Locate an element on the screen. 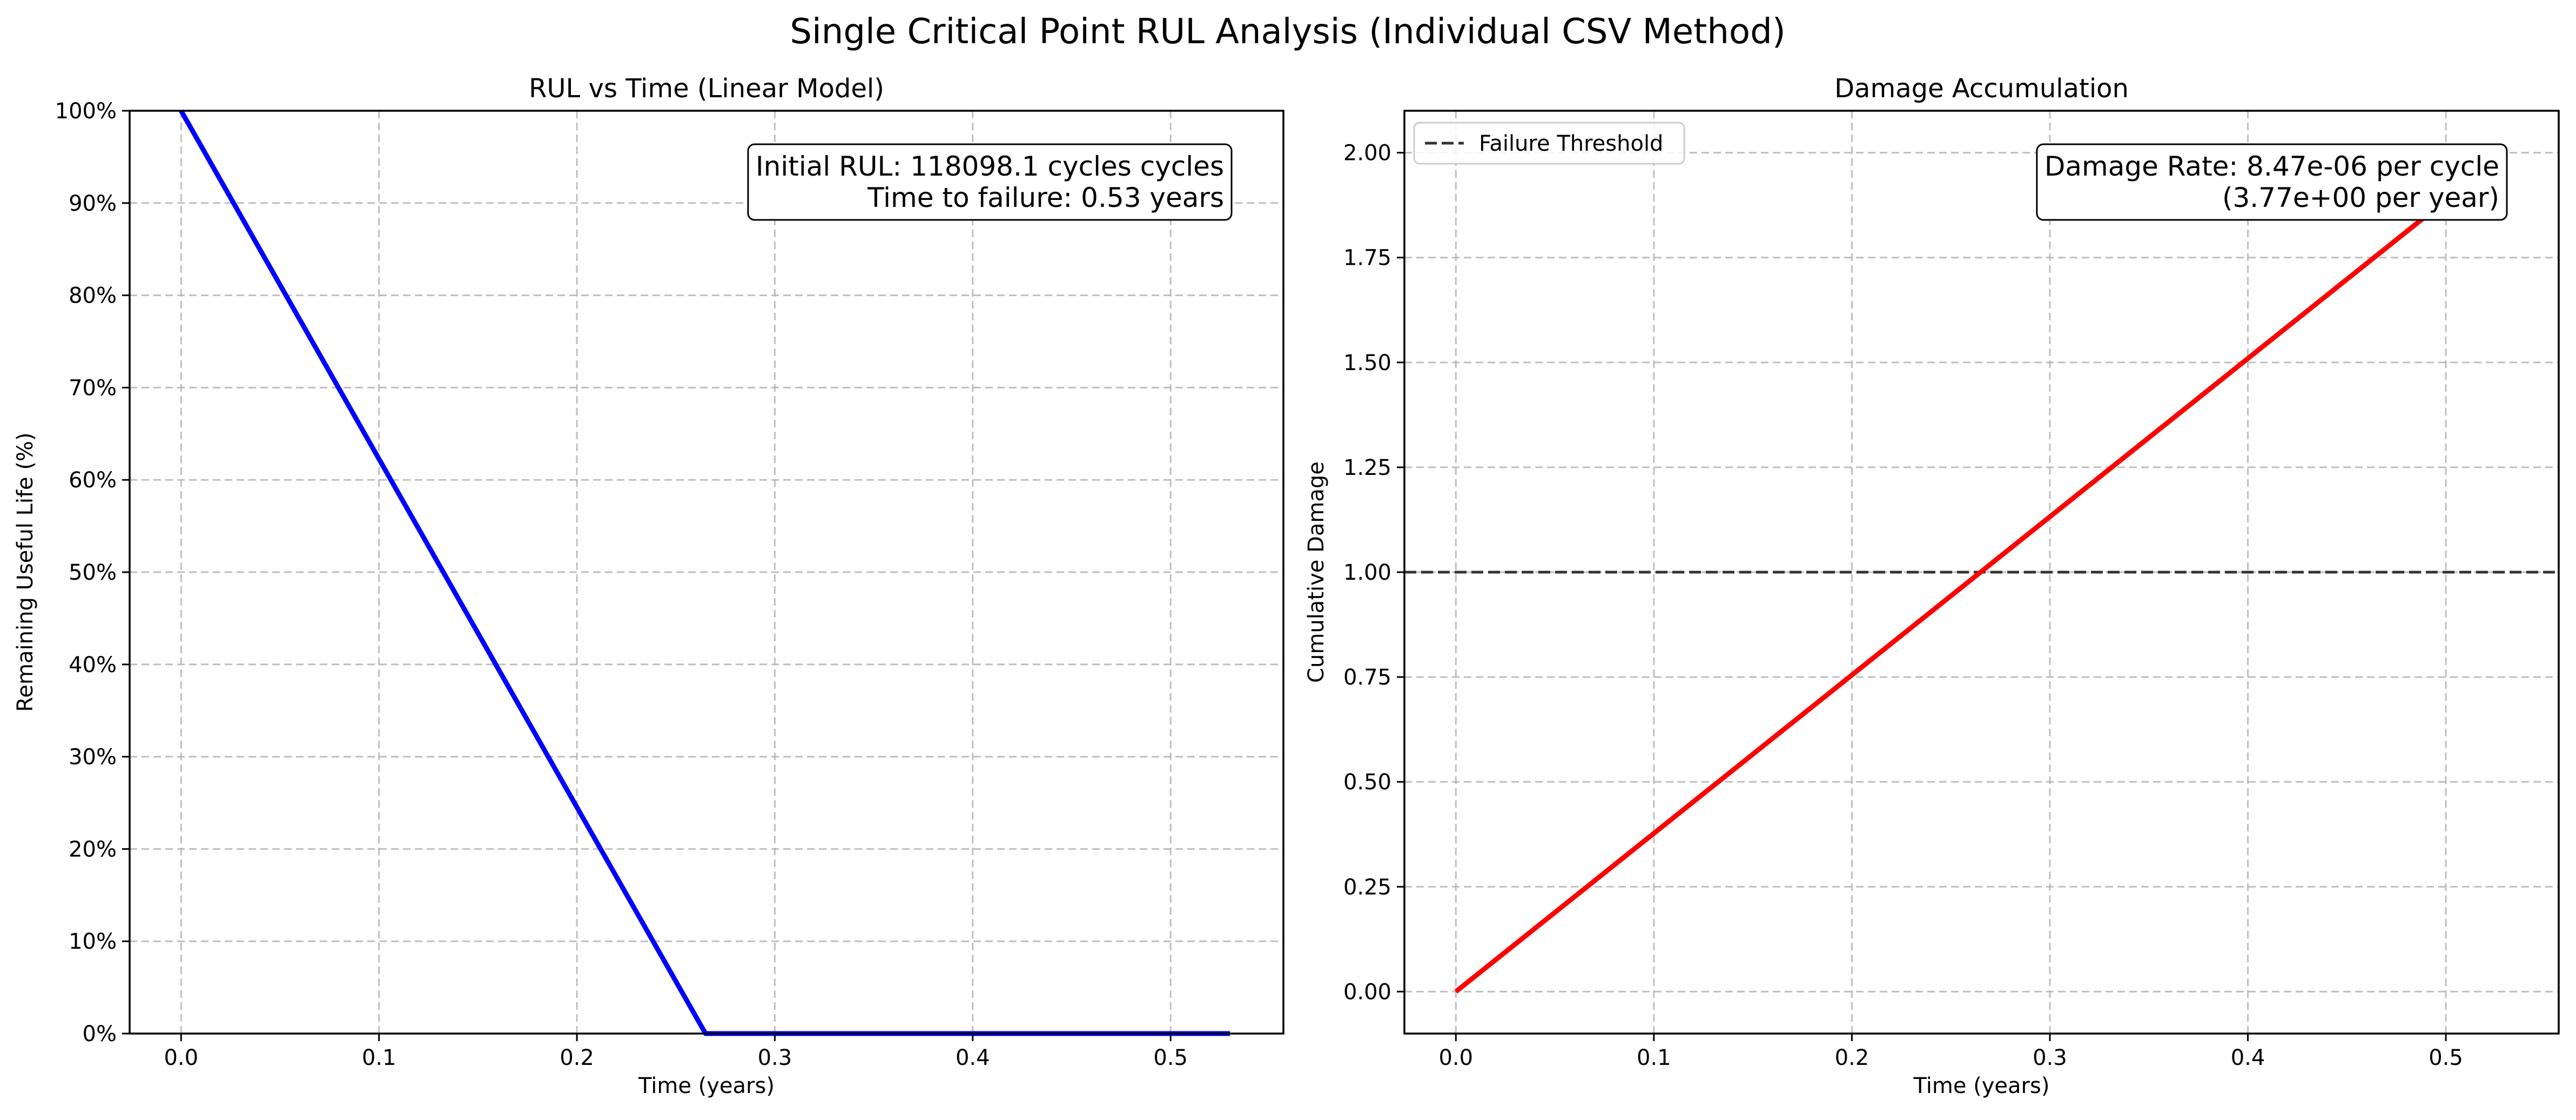 The width and height of the screenshot is (2576, 1120). y-tick-label: 0.50 is located at coordinates (1367, 783).